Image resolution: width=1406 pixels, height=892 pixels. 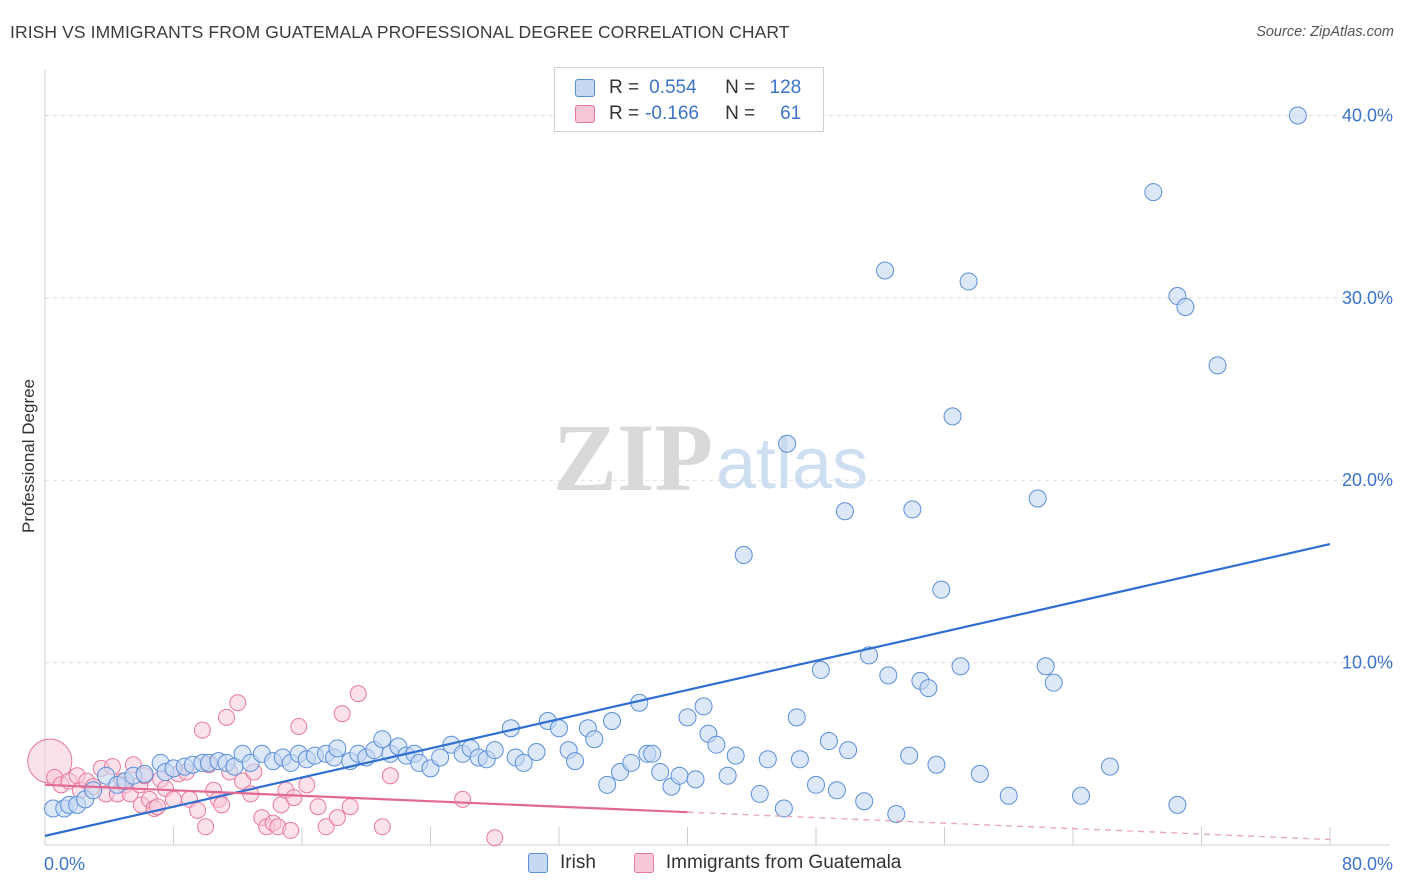 I want to click on trend-line-guatemala, so click(x=366, y=798).